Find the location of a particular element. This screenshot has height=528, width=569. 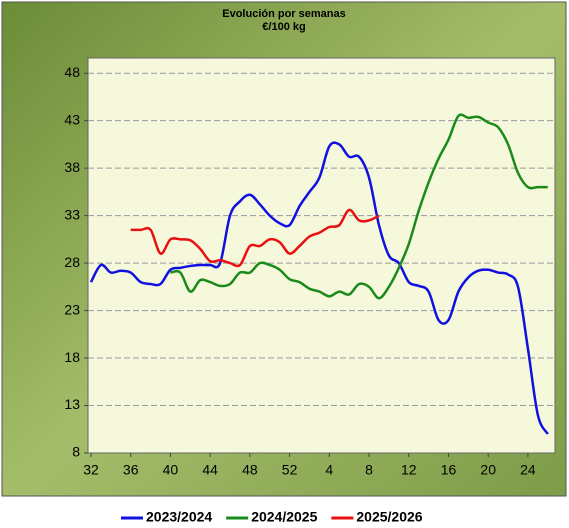

chart-title: Evolución por semanas is located at coordinates (283, 14).